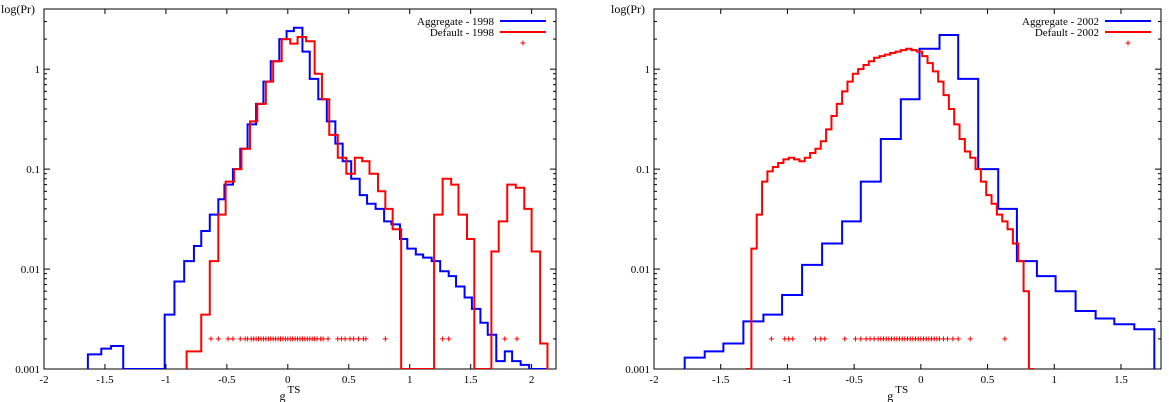 This screenshot has height=402, width=1169. Describe the element at coordinates (532, 380) in the screenshot. I see `x-tick-label: 2` at that location.